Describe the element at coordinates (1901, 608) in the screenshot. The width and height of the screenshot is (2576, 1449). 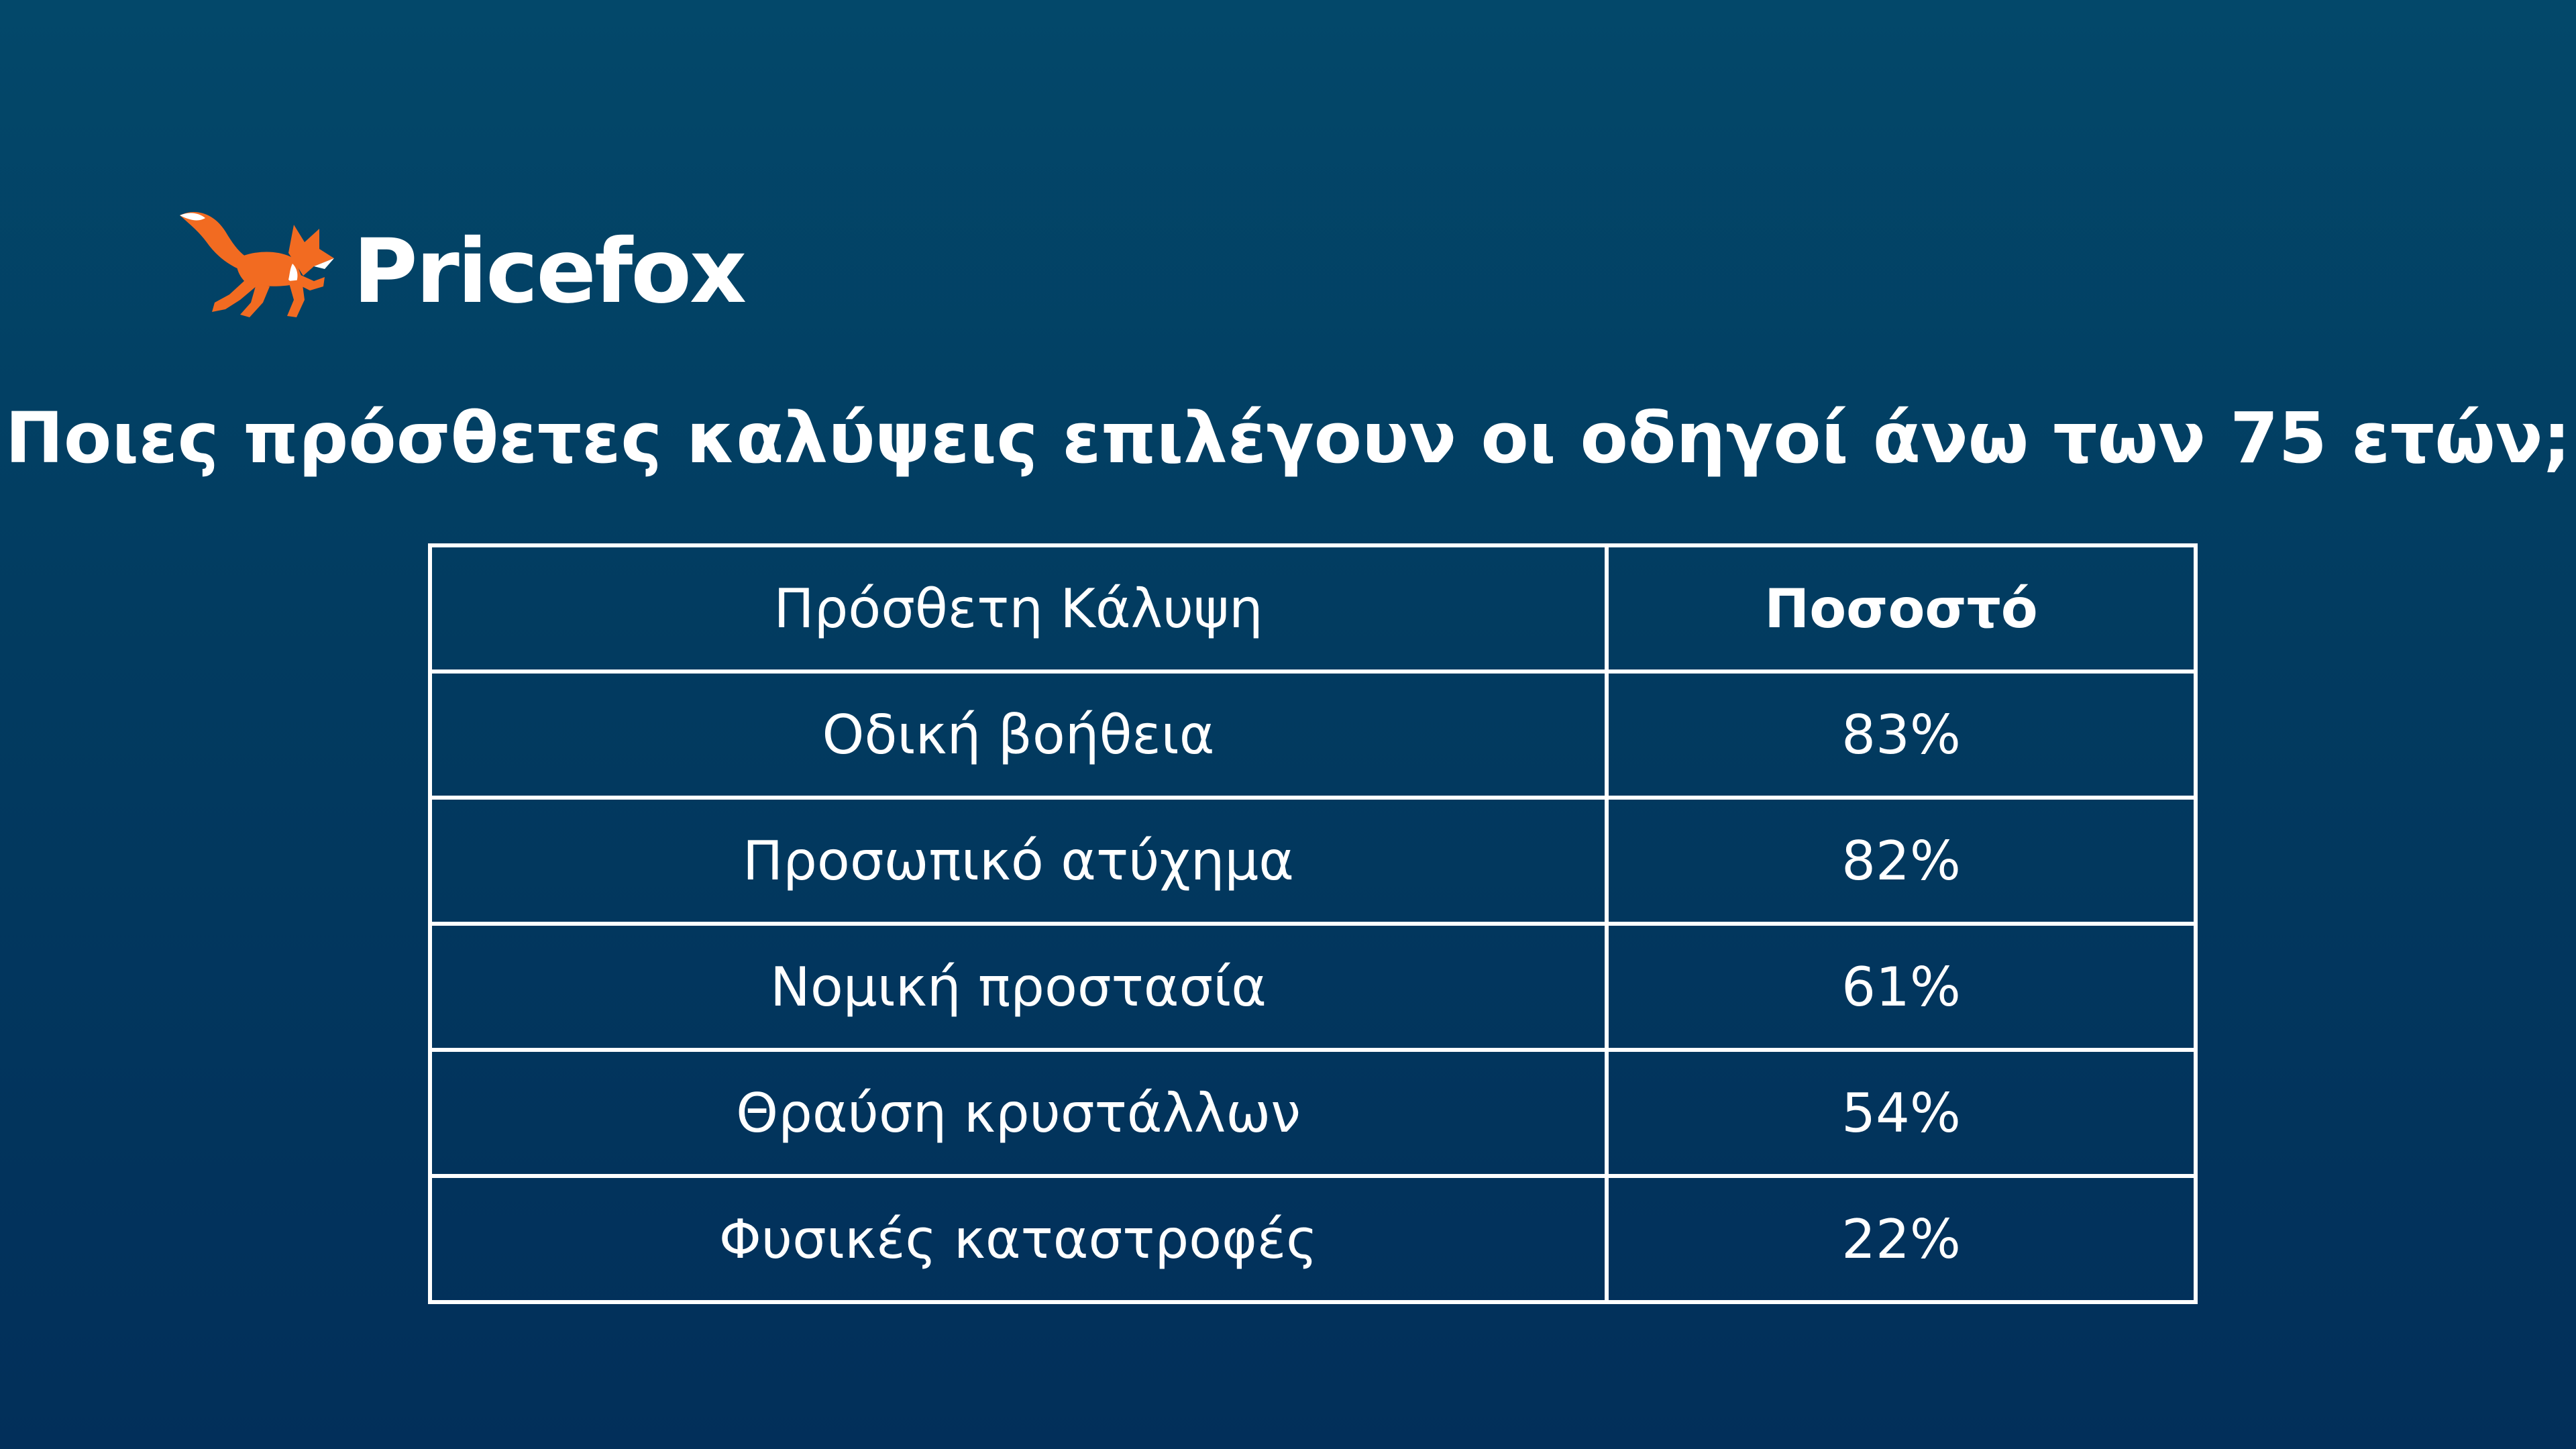
I see `column-header-percentage: Ποσοστό` at that location.